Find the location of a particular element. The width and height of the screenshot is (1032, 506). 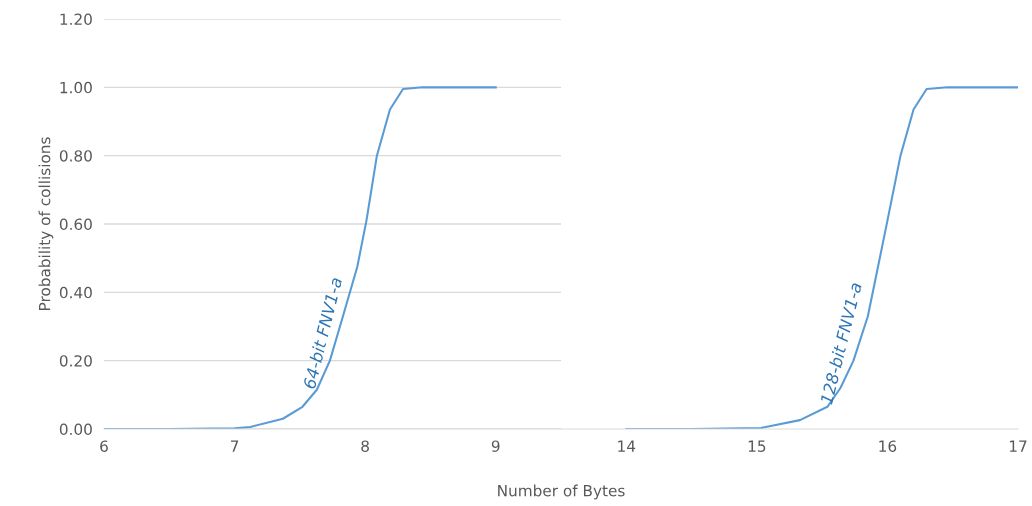

x-tick-label: 7 is located at coordinates (234, 446).